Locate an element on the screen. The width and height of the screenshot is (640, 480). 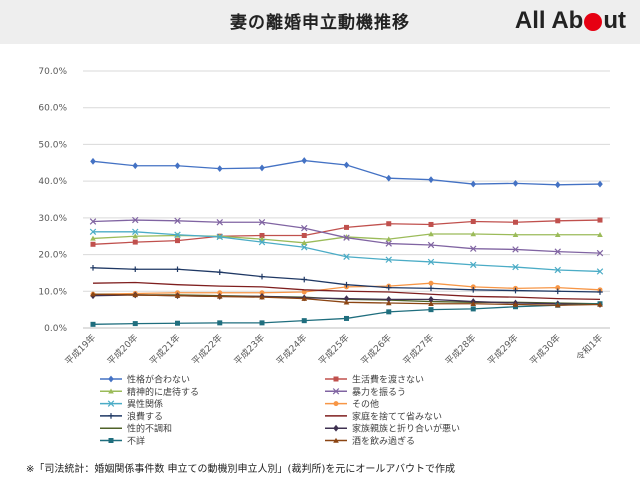
x-tick-label: 平成29年 is located at coordinates (503, 350).